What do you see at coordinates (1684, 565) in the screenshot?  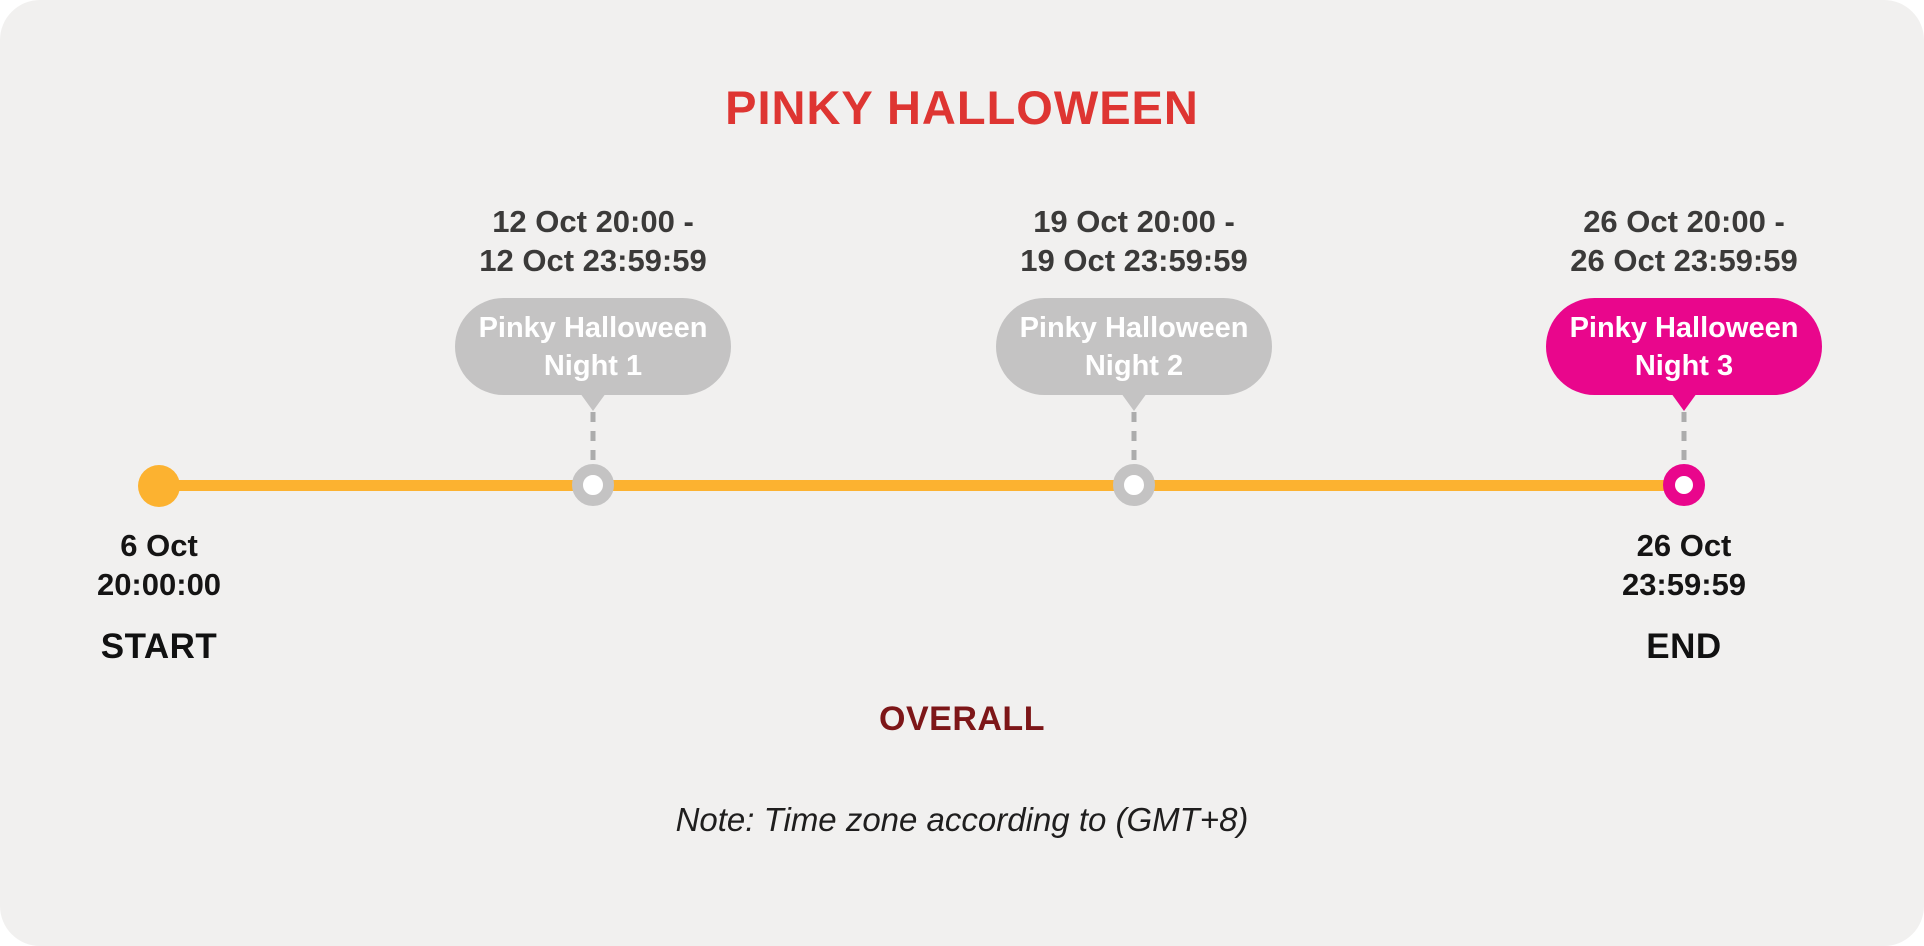 I see `end-date: 26 Oct 23:59:59` at bounding box center [1684, 565].